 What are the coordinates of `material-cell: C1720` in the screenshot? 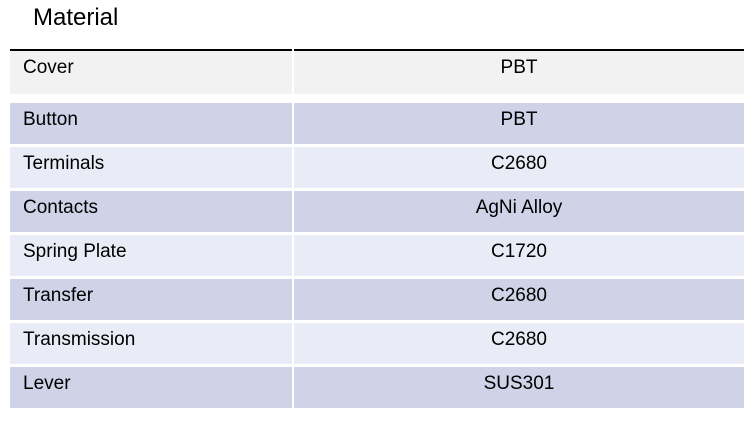 It's located at (519, 255).